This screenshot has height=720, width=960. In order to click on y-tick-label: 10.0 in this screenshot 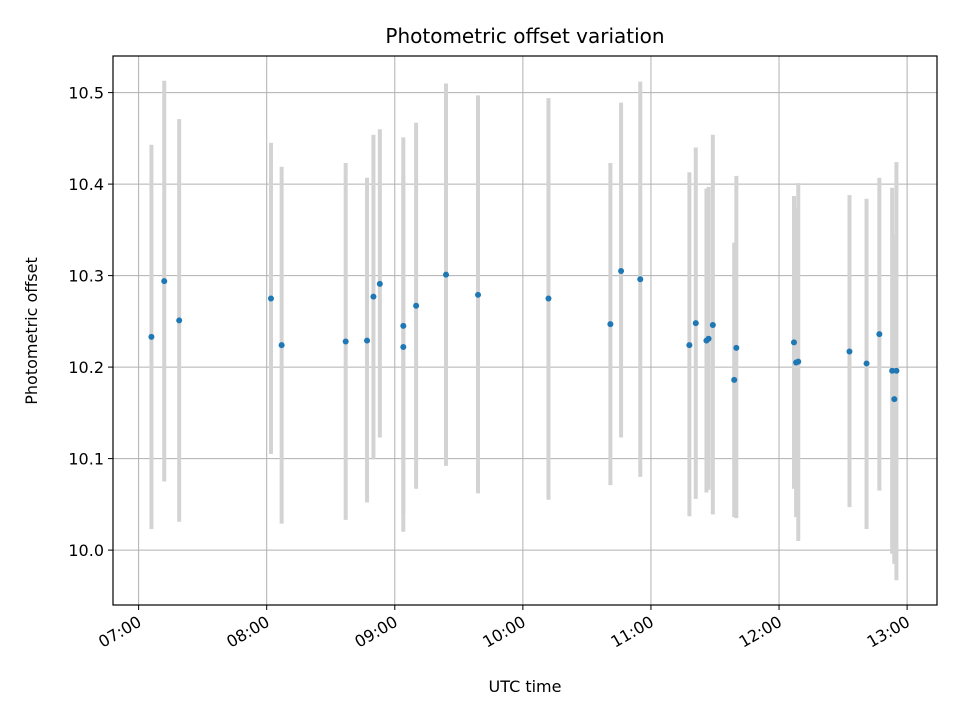, I will do `click(86, 550)`.